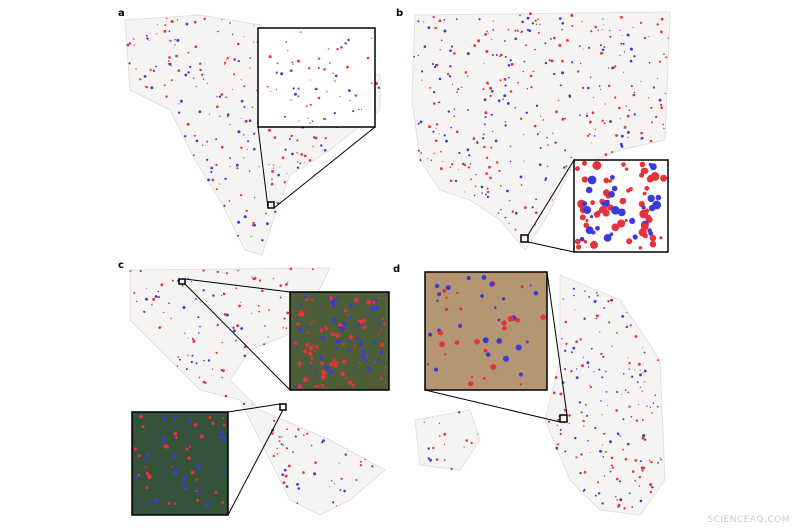 The width and height of the screenshot is (800, 530). I want to click on panel-label: d, so click(396, 269).